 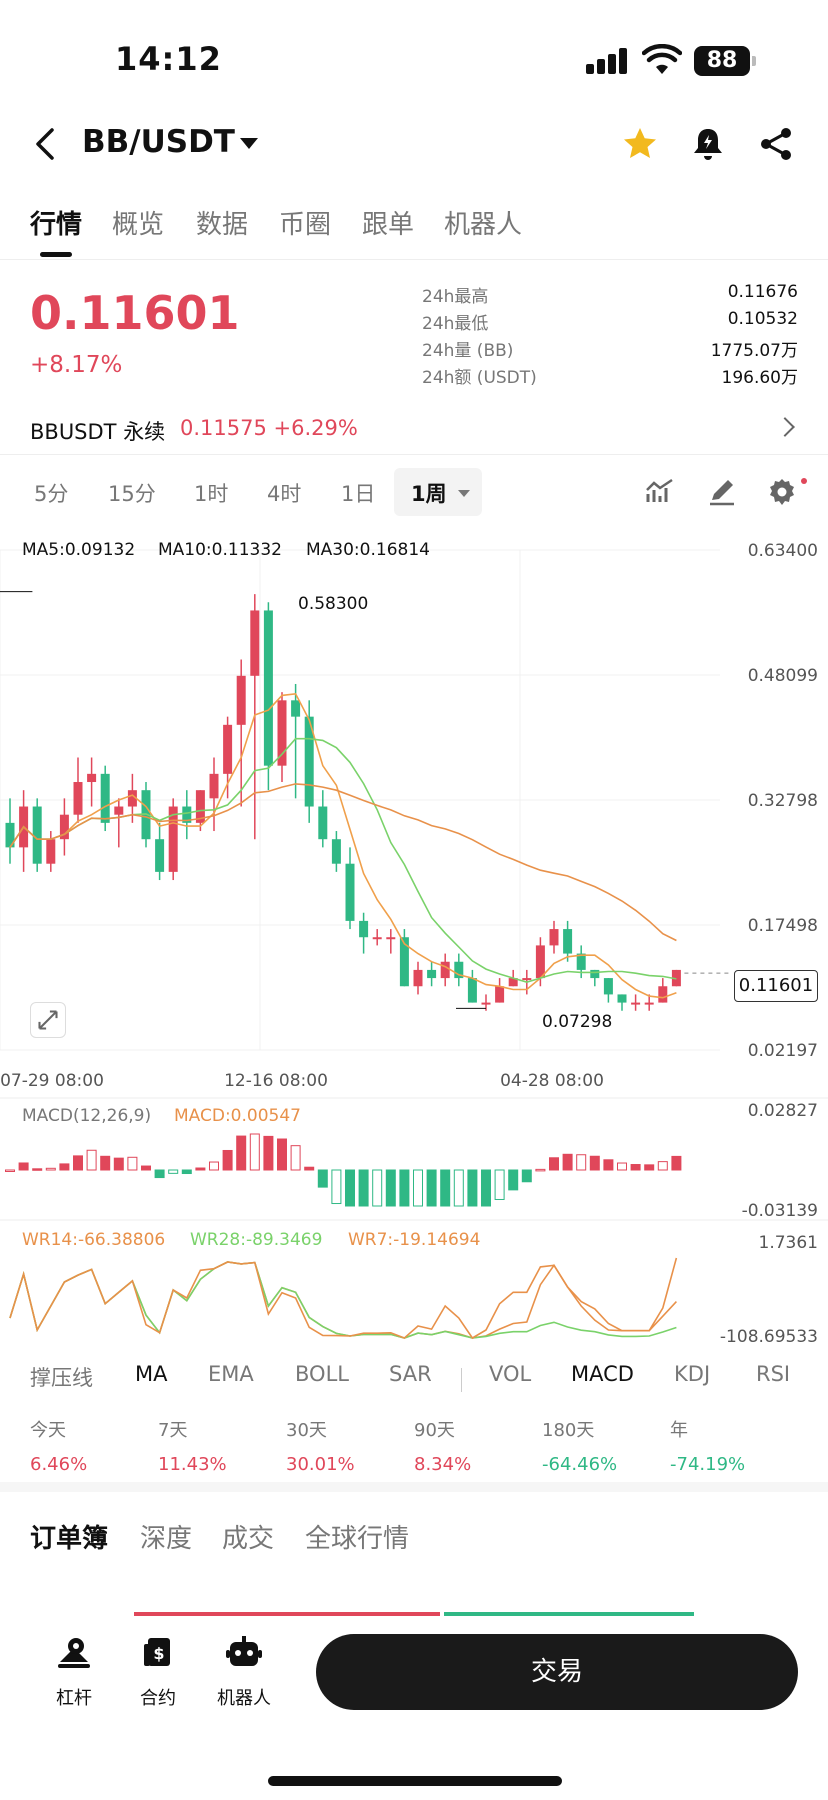 I want to click on settings-gear-icon, so click(x=782, y=492).